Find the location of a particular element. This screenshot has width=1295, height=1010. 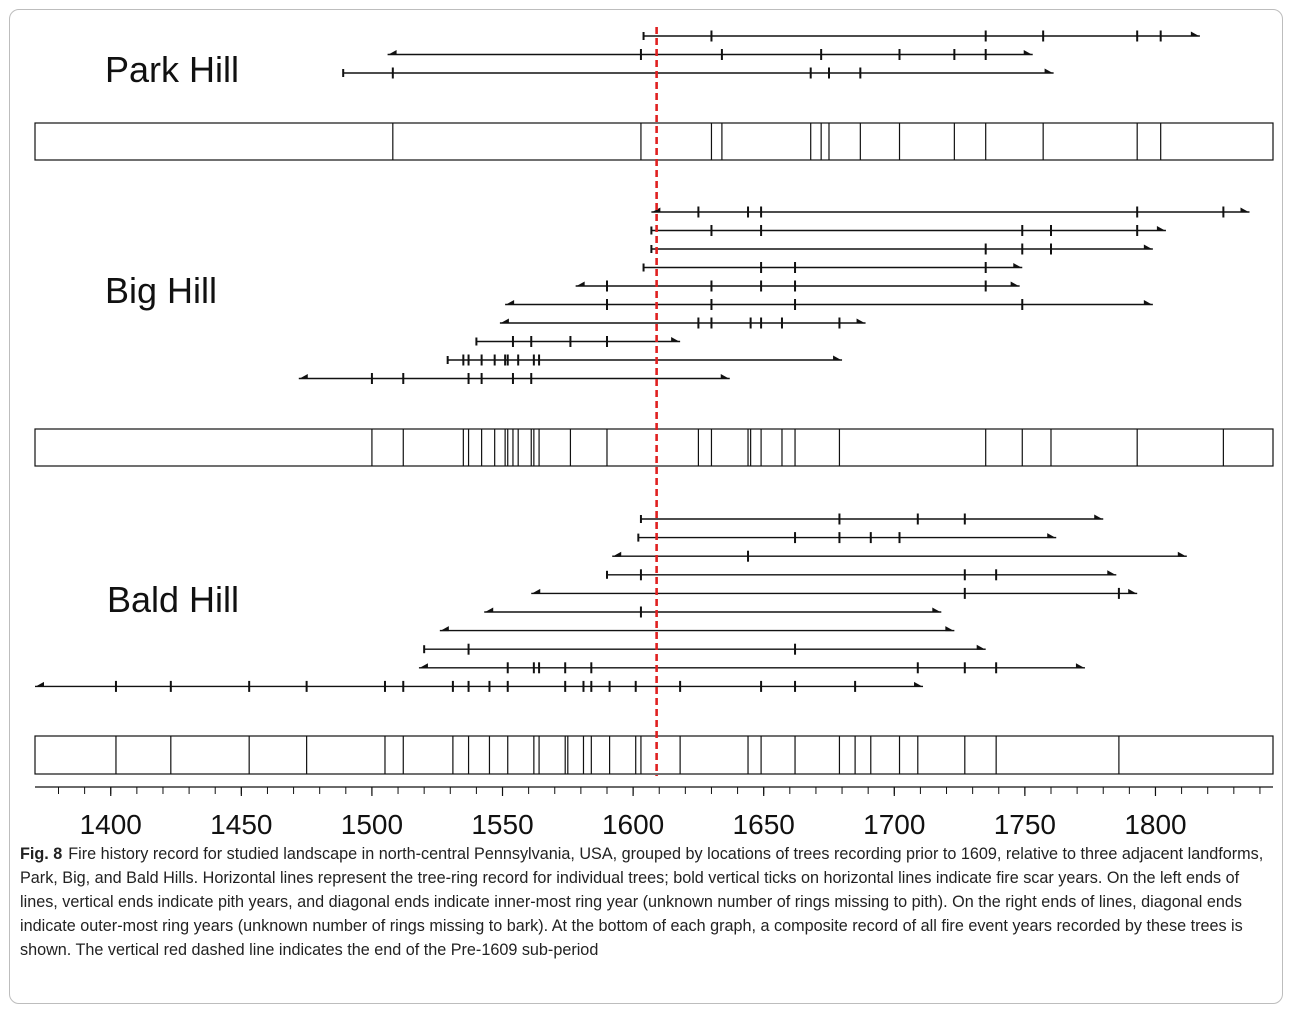

x-tick-label: 1650 is located at coordinates (764, 824).